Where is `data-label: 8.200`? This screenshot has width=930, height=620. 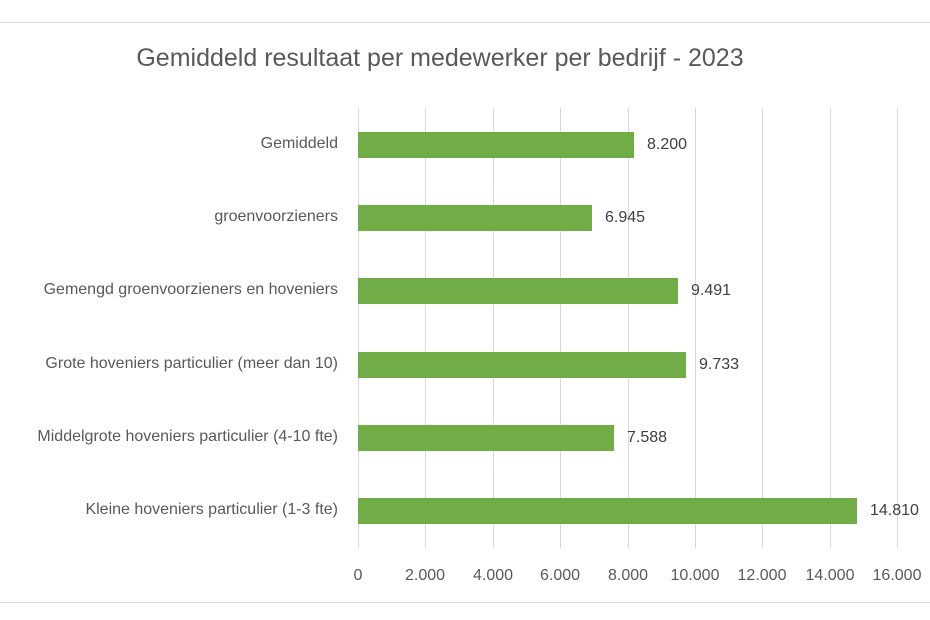 data-label: 8.200 is located at coordinates (667, 144).